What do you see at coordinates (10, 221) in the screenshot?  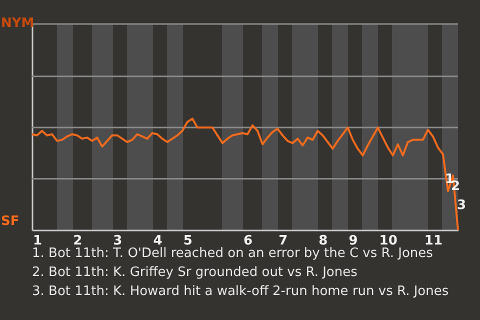 I see `text: SF` at bounding box center [10, 221].